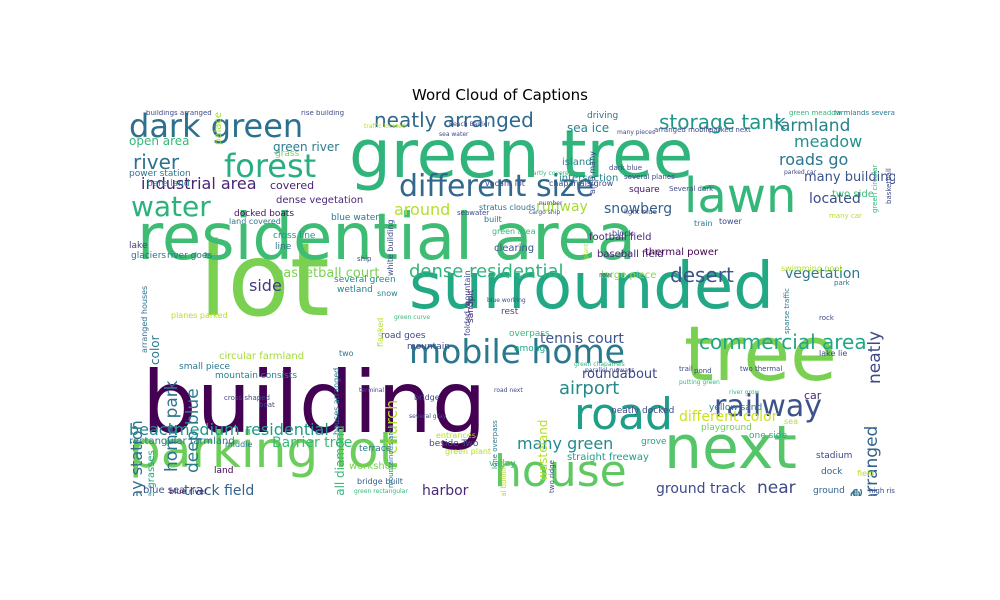 The image size is (1000, 600). I want to click on word-green-chaparrals: green chaparrals, so click(599, 364).